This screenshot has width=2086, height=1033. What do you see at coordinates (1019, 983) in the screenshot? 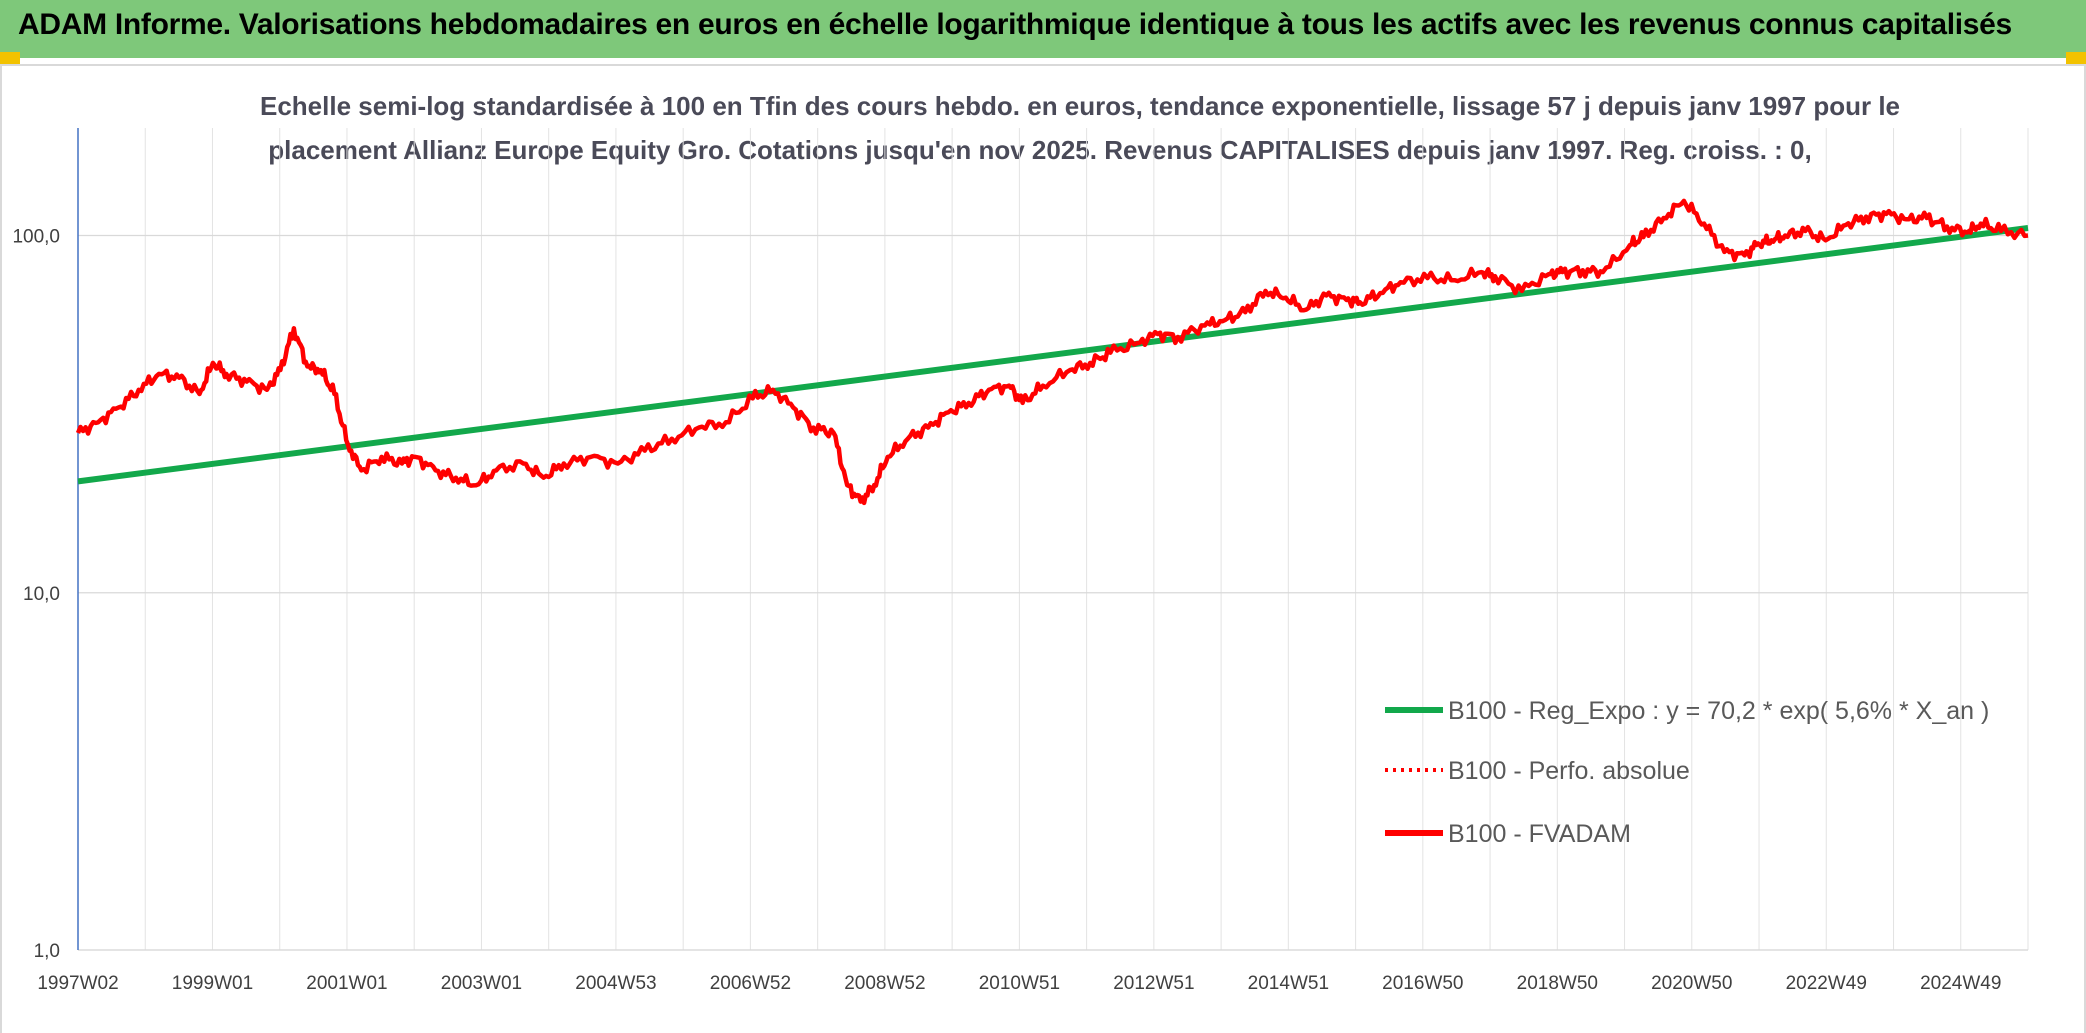
I see `x-tick-label: 2010W51` at bounding box center [1019, 983].